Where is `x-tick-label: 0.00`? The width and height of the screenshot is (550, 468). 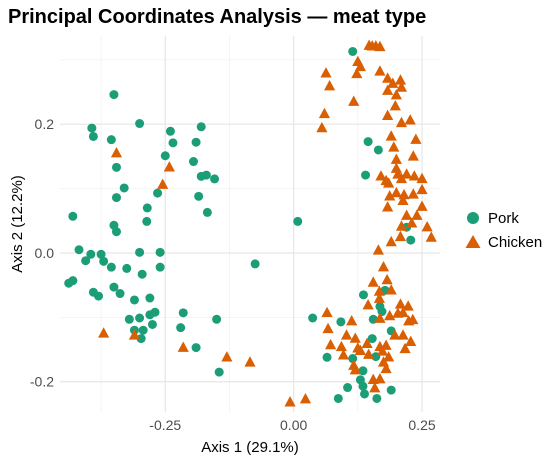
x-tick-label: 0.00 is located at coordinates (293, 425).